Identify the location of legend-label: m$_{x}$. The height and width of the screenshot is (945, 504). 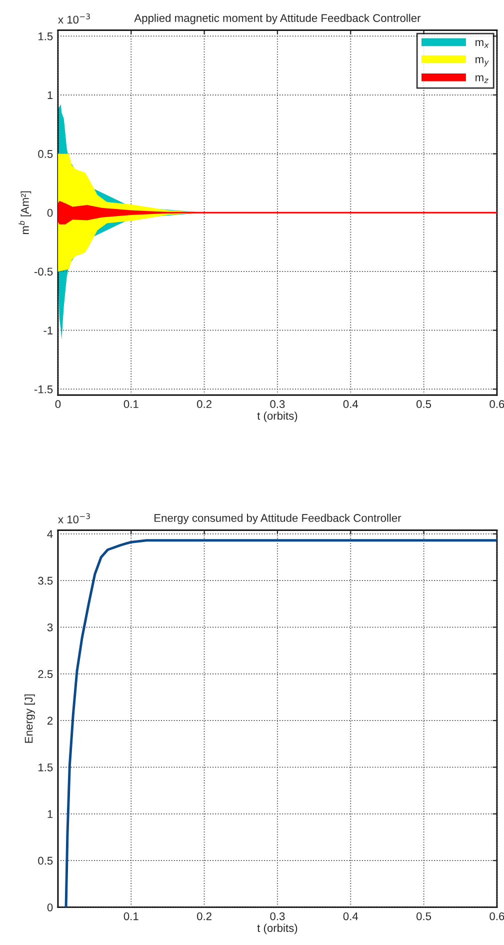
(482, 44).